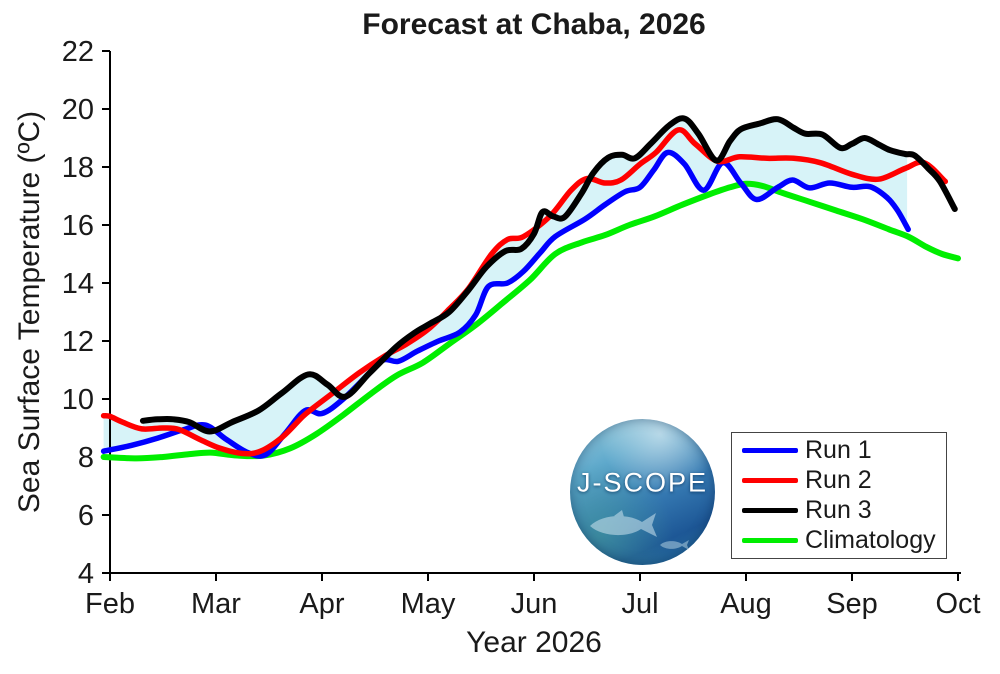 This screenshot has height=674, width=1000. I want to click on svg-text: 16, so click(78, 226).